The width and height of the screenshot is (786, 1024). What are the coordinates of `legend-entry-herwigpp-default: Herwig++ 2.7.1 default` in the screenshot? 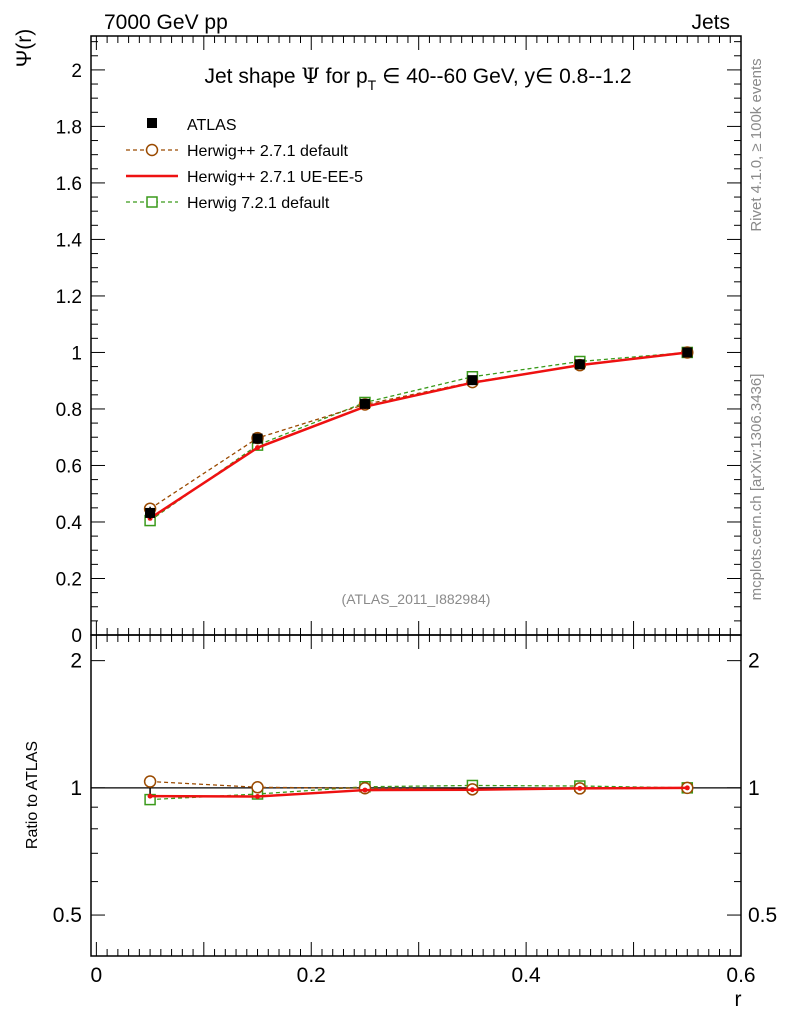 It's located at (237, 151).